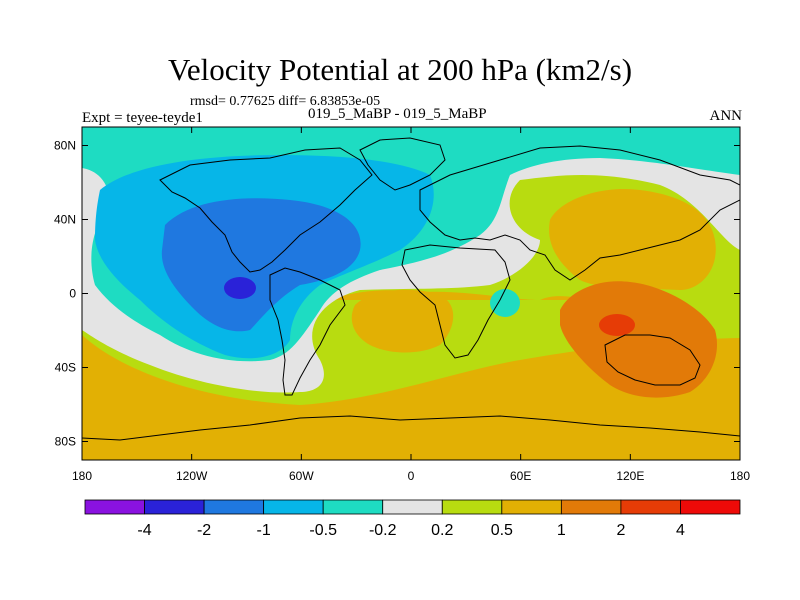 This screenshot has width=800, height=600. I want to click on x-tick-label: 60W, so click(301, 476).